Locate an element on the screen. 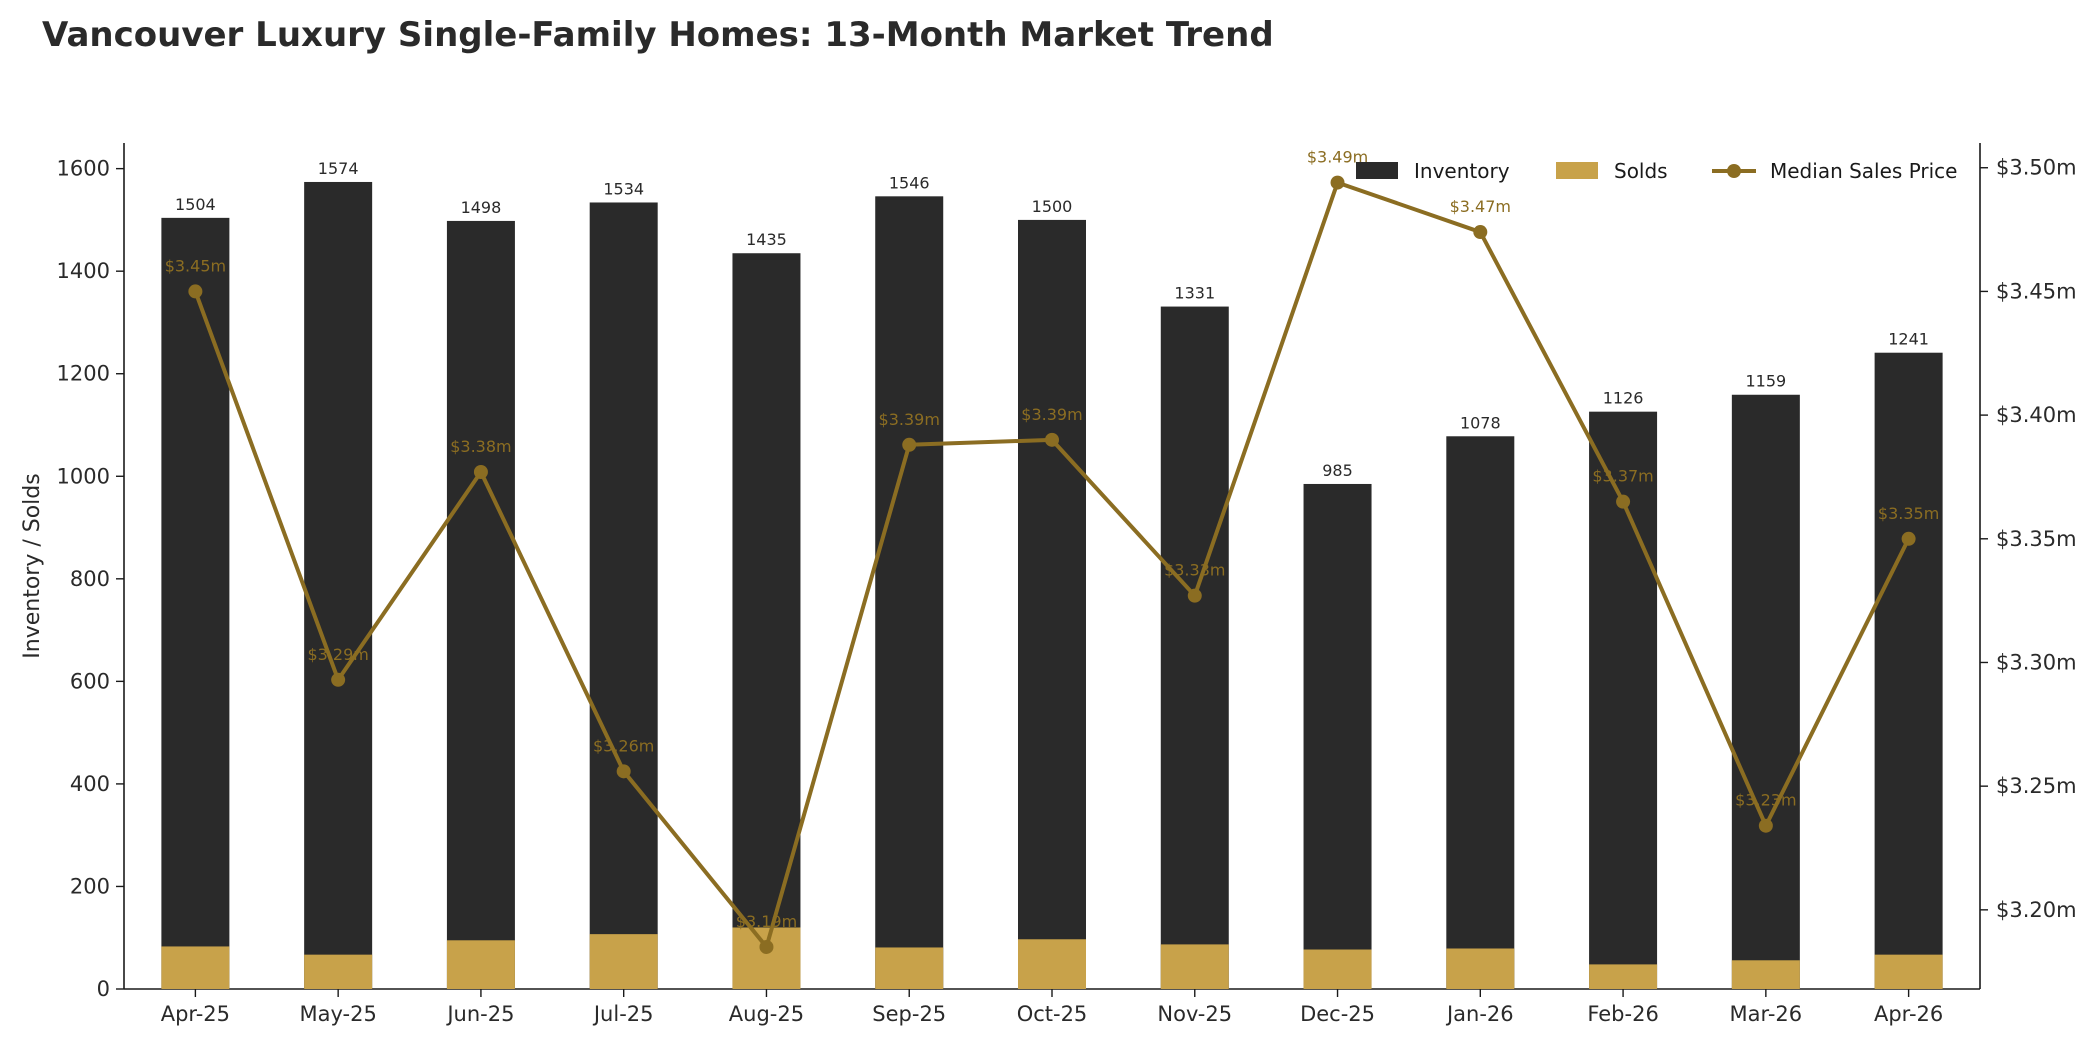 Image resolution: width=2100 pixels, height=1050 pixels. median-price-label: $3.35m is located at coordinates (1908, 513).